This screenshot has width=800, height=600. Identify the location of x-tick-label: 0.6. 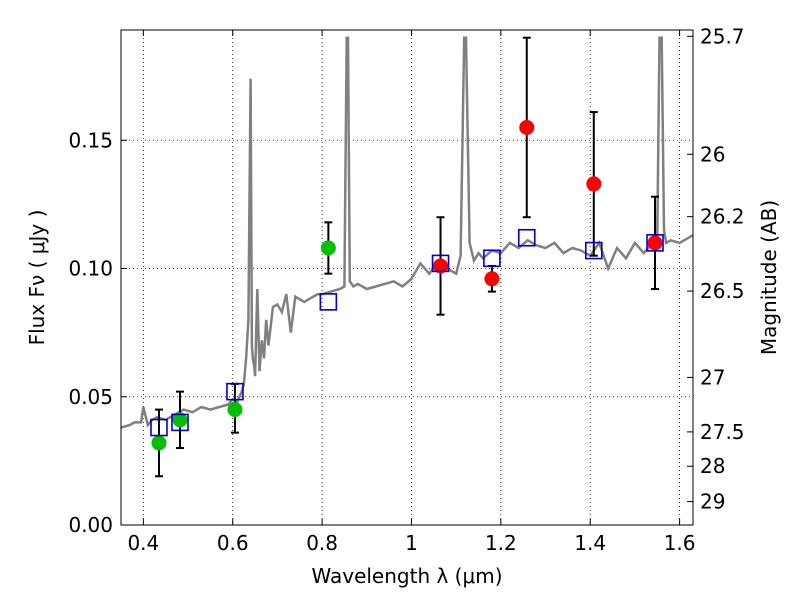
(233, 543).